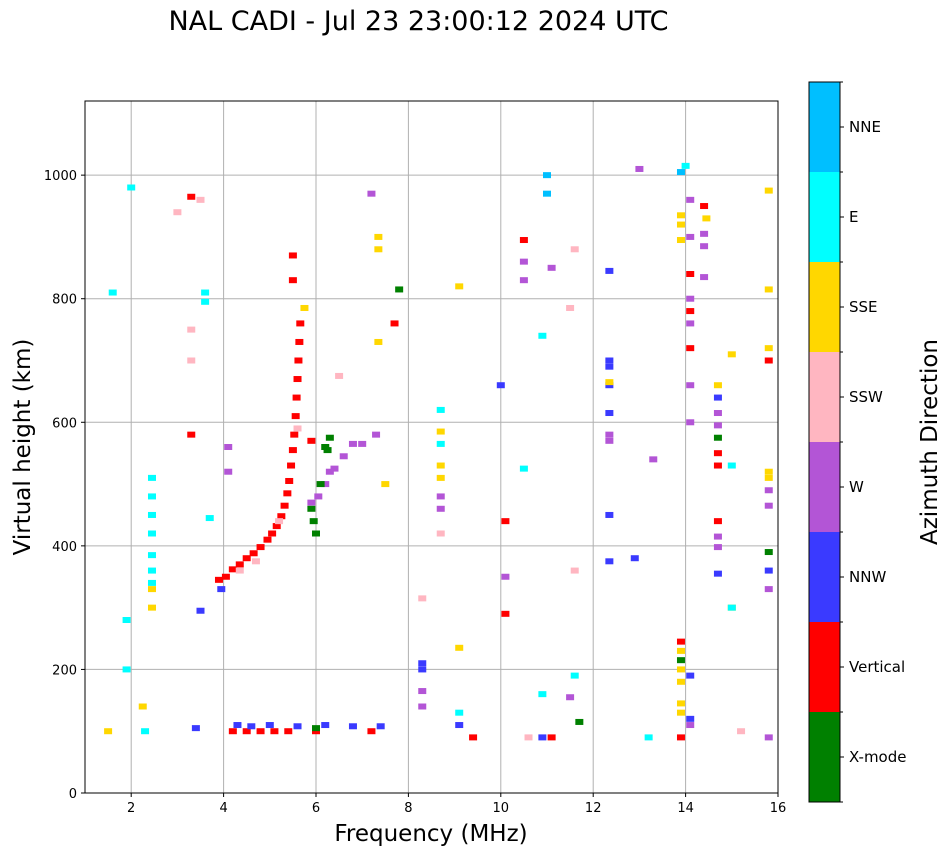 The width and height of the screenshot is (951, 856). What do you see at coordinates (73, 794) in the screenshot?
I see `y-tick-label: 0` at bounding box center [73, 794].